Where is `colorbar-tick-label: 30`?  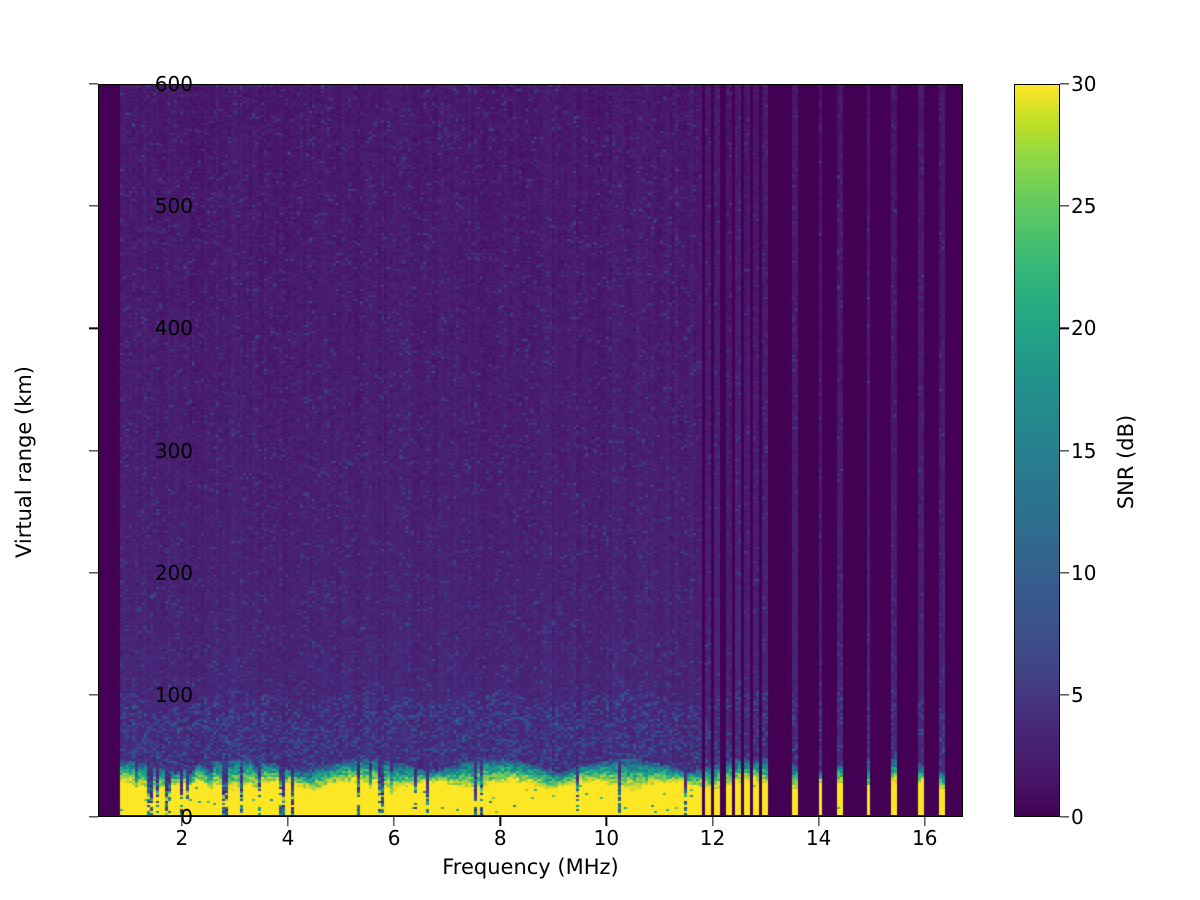
colorbar-tick-label: 30 is located at coordinates (1084, 84).